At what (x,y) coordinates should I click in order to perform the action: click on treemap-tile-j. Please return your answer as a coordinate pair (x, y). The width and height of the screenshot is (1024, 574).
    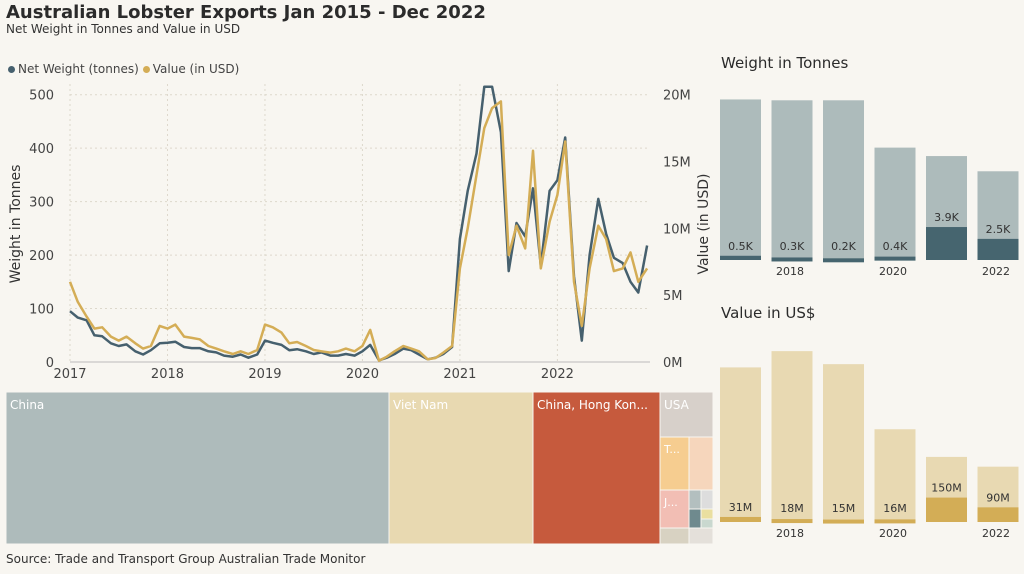
    Looking at the image, I should click on (674, 509).